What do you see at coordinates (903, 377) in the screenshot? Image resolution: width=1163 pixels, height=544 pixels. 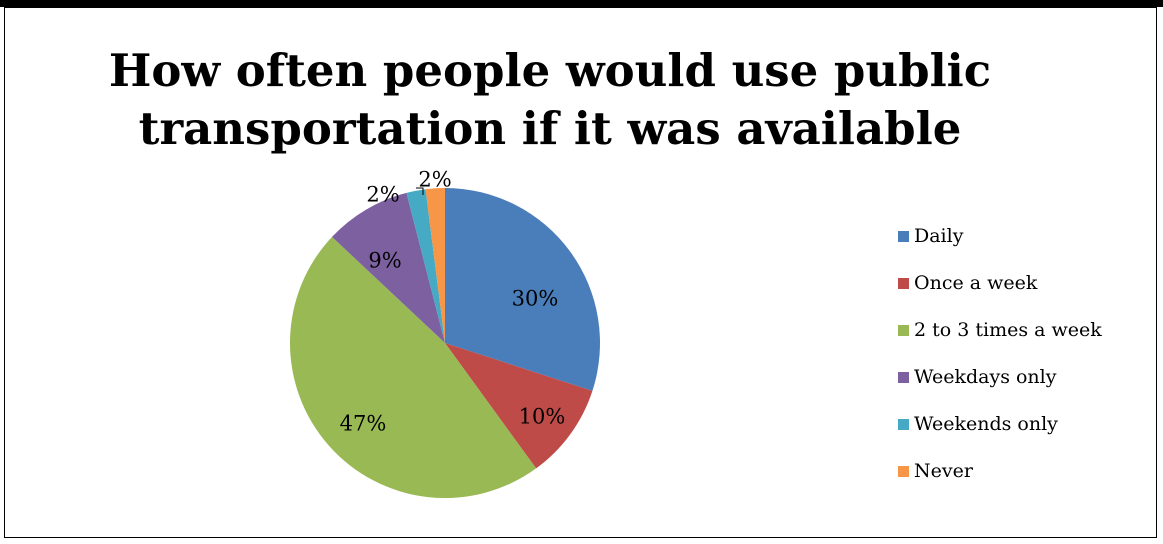 I see `legend-swatch-weekdays-only` at bounding box center [903, 377].